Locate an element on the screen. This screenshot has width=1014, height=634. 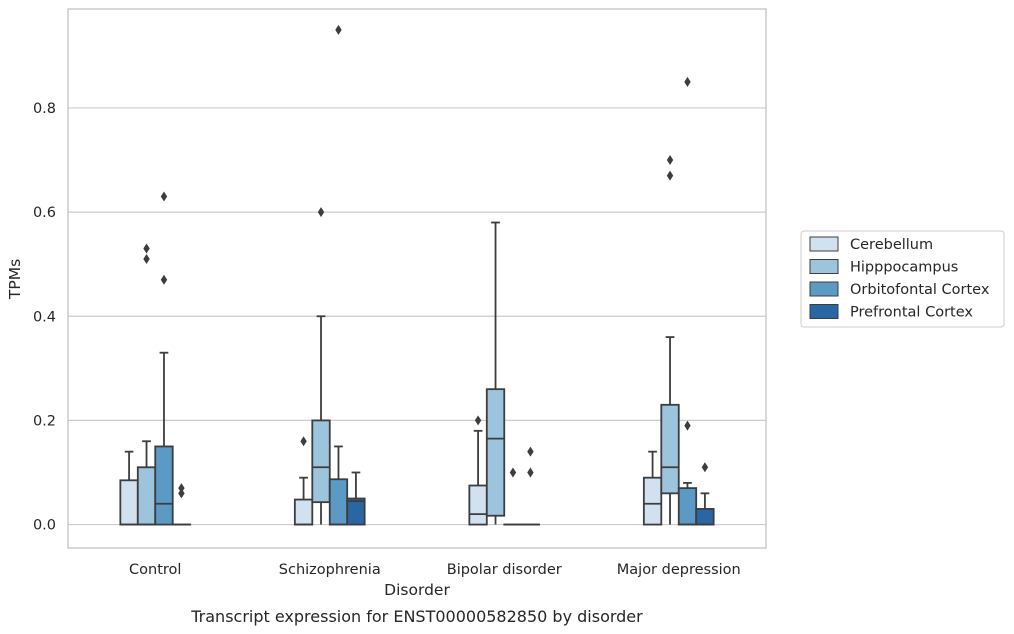
x-tick-label: Control is located at coordinates (155, 570).